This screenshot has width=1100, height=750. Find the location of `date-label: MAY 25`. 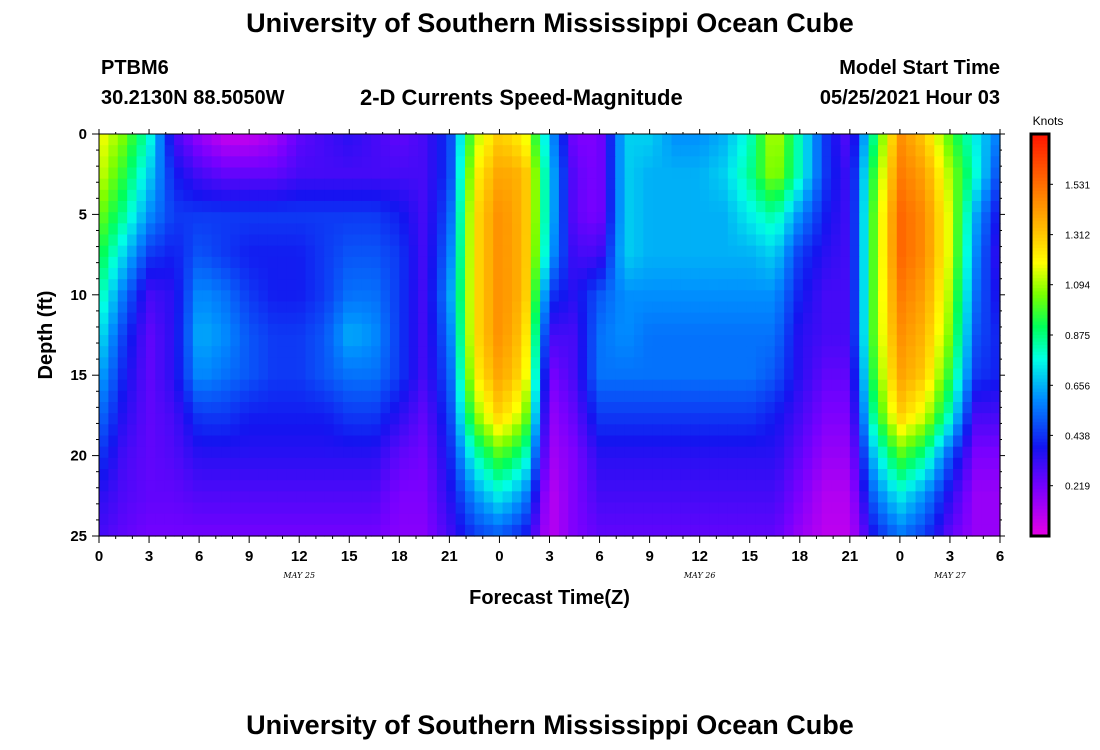

date-label: MAY 25 is located at coordinates (298, 575).